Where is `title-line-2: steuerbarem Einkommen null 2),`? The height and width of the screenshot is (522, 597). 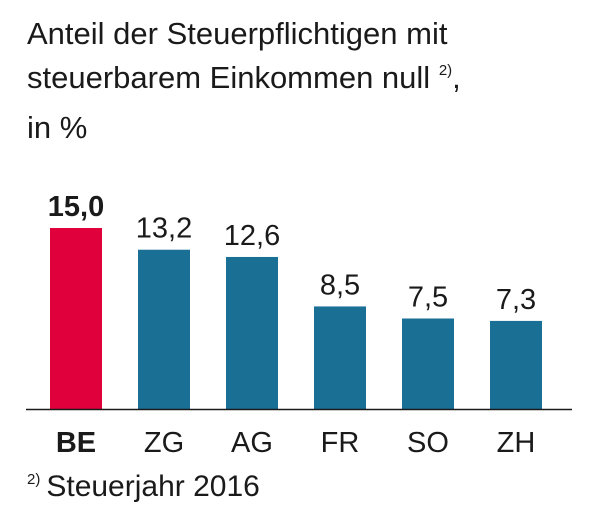 title-line-2: steuerbarem Einkommen null 2), is located at coordinates (307, 81).